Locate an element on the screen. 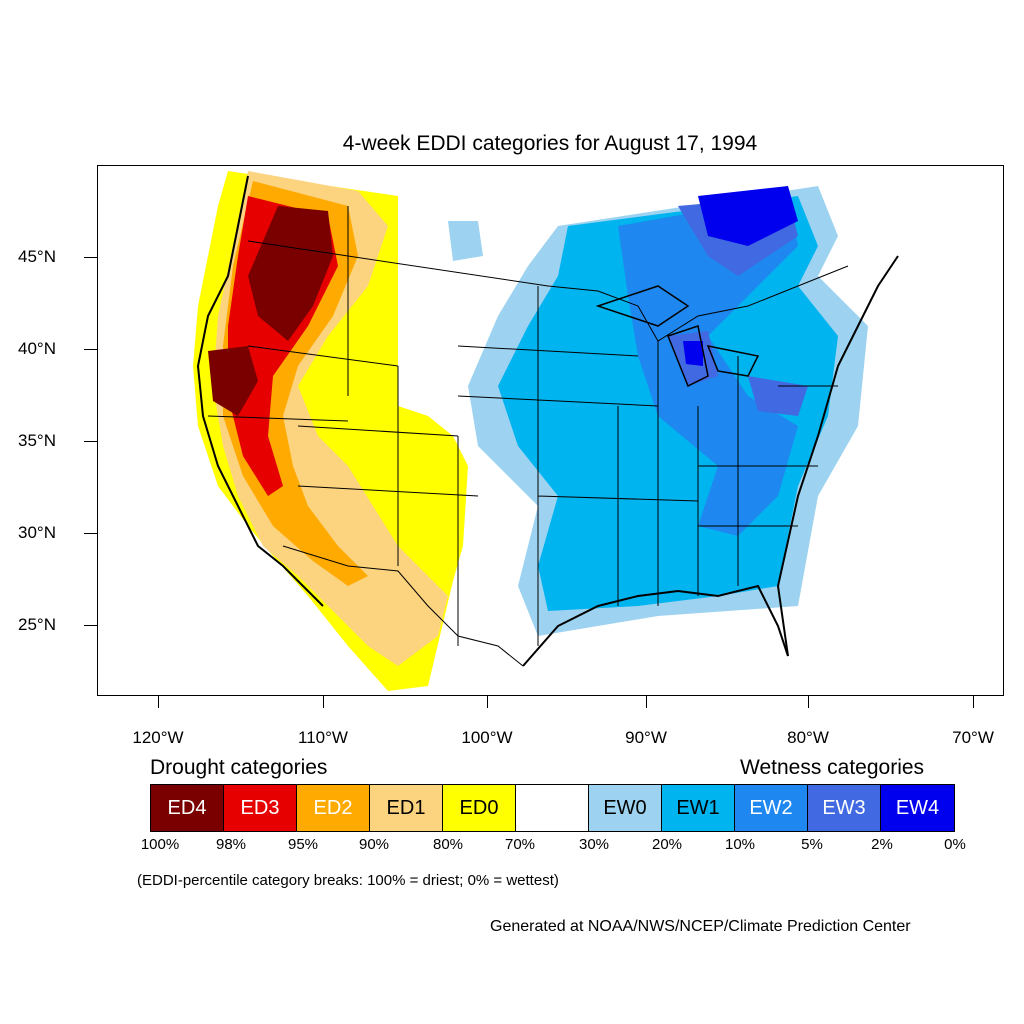 This screenshot has width=1024, height=1024. legend-swatch-ed0: ED0 is located at coordinates (479, 808).